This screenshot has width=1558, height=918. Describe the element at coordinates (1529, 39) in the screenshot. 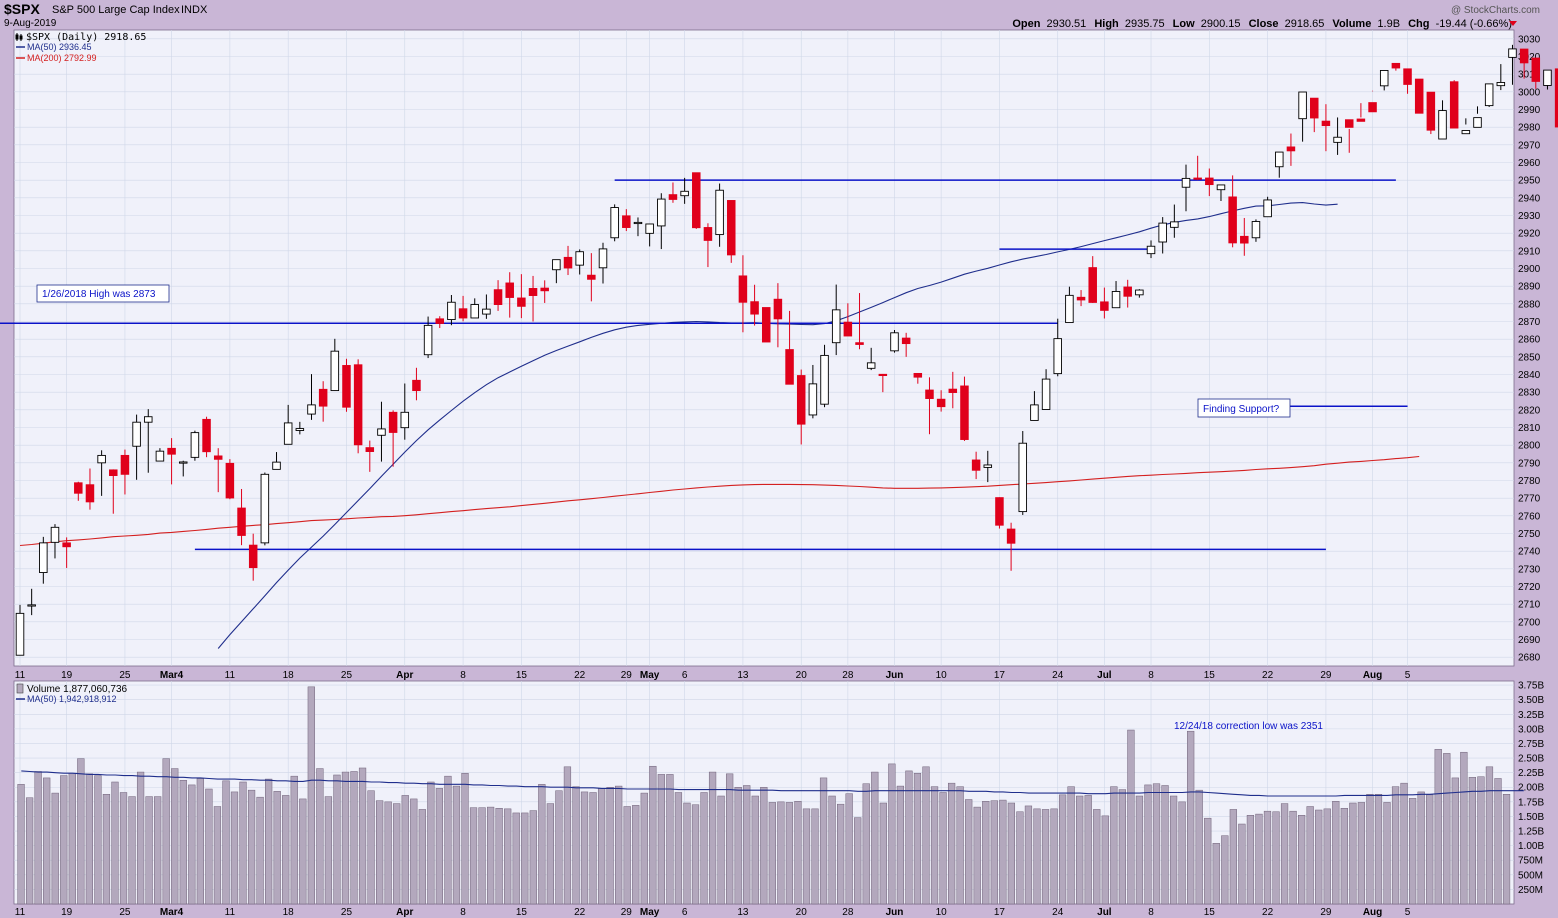

I see `price-tick-label: 3030` at that location.